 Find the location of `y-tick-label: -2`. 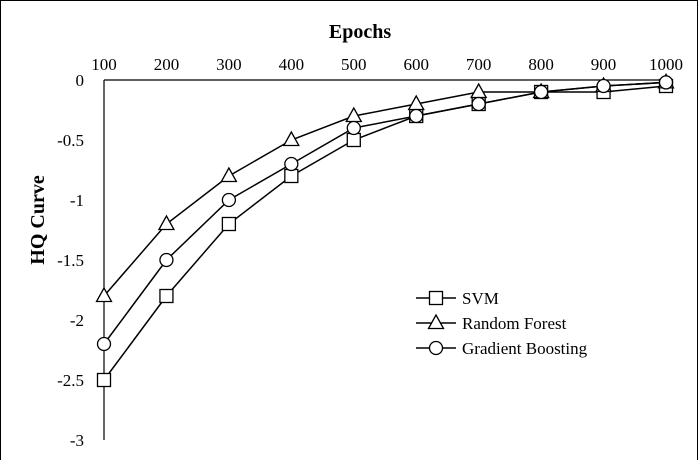

y-tick-label: -2 is located at coordinates (77, 320).